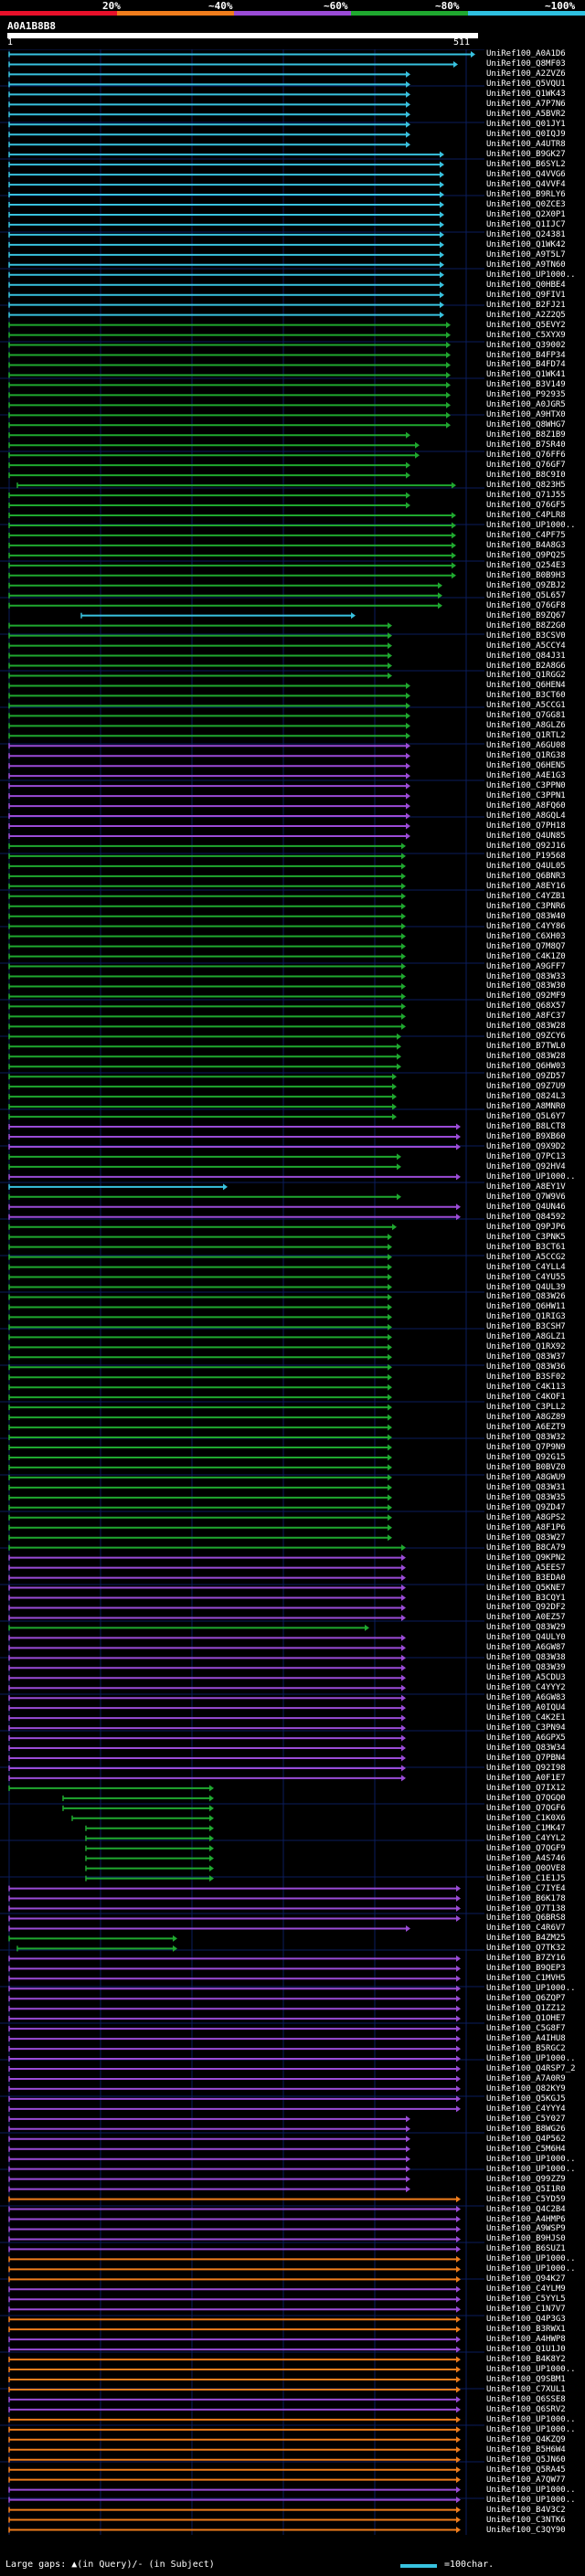 The height and width of the screenshot is (2576, 585). Describe the element at coordinates (526, 1718) in the screenshot. I see `hit-label: UniRef100_C4K2E1` at that location.